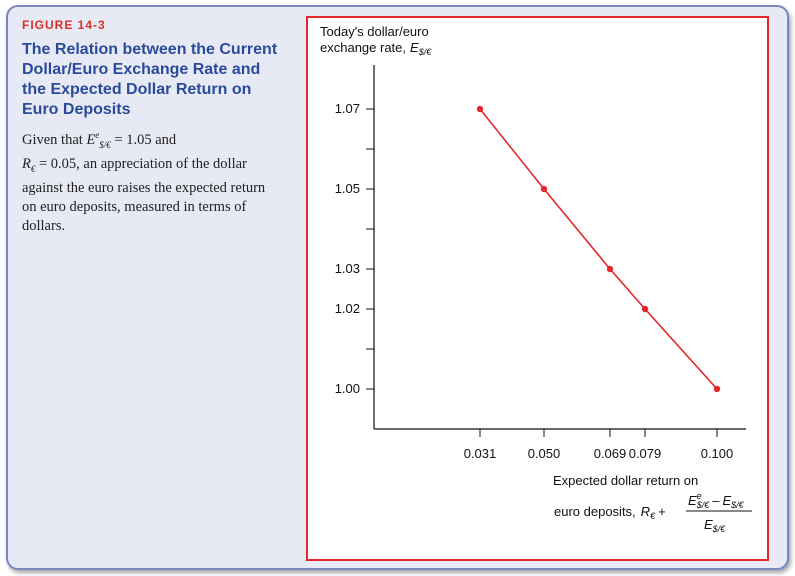 The height and width of the screenshot is (576, 795). Describe the element at coordinates (716, 500) in the screenshot. I see `x-axis-fraction-numerator: Ee $/€ – E$/€` at that location.